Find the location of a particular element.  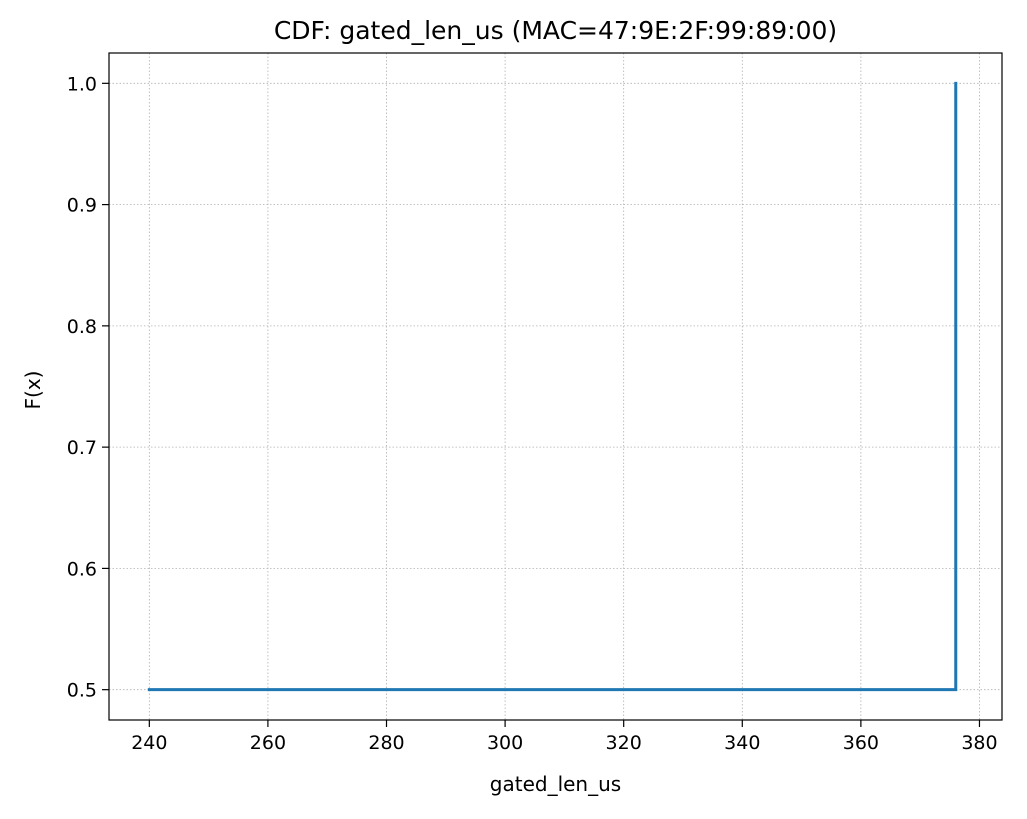

x-tick-label: 280 is located at coordinates (386, 743).